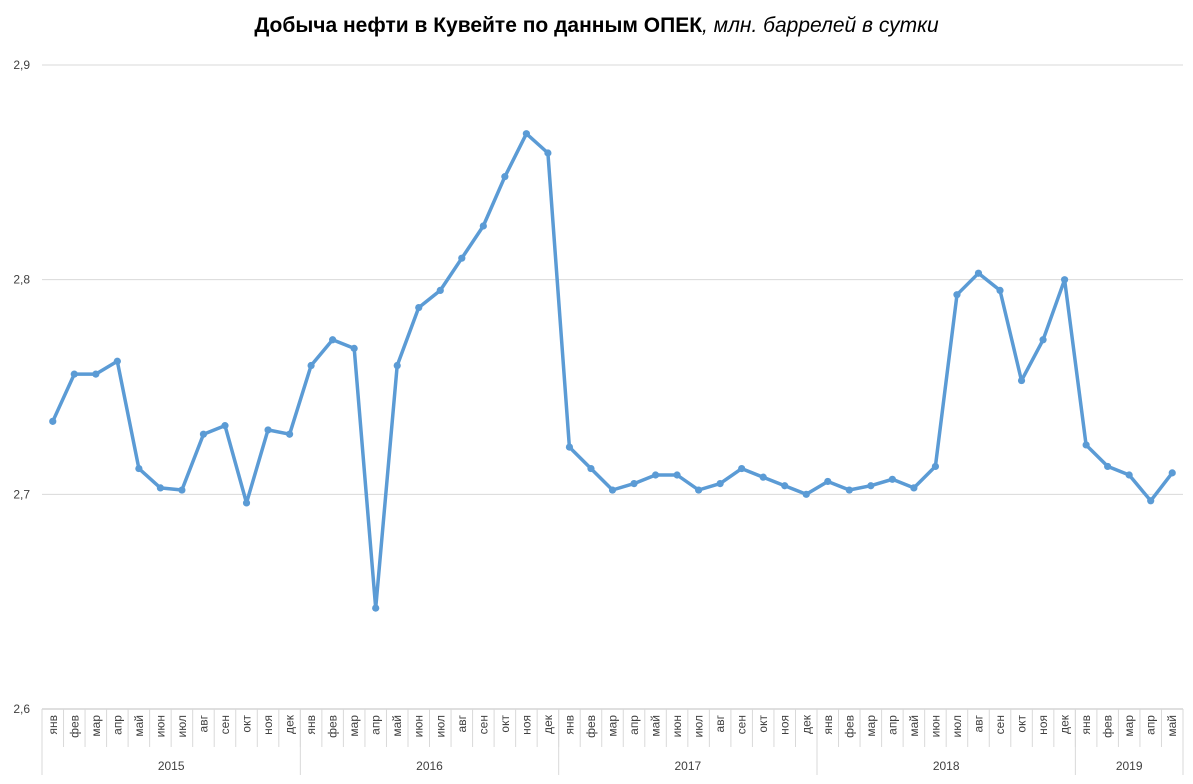 Image resolution: width=1193 pixels, height=784 pixels. What do you see at coordinates (820, 25) in the screenshot?
I see `chart-title-unit: , млн. баррелей в сутки` at bounding box center [820, 25].